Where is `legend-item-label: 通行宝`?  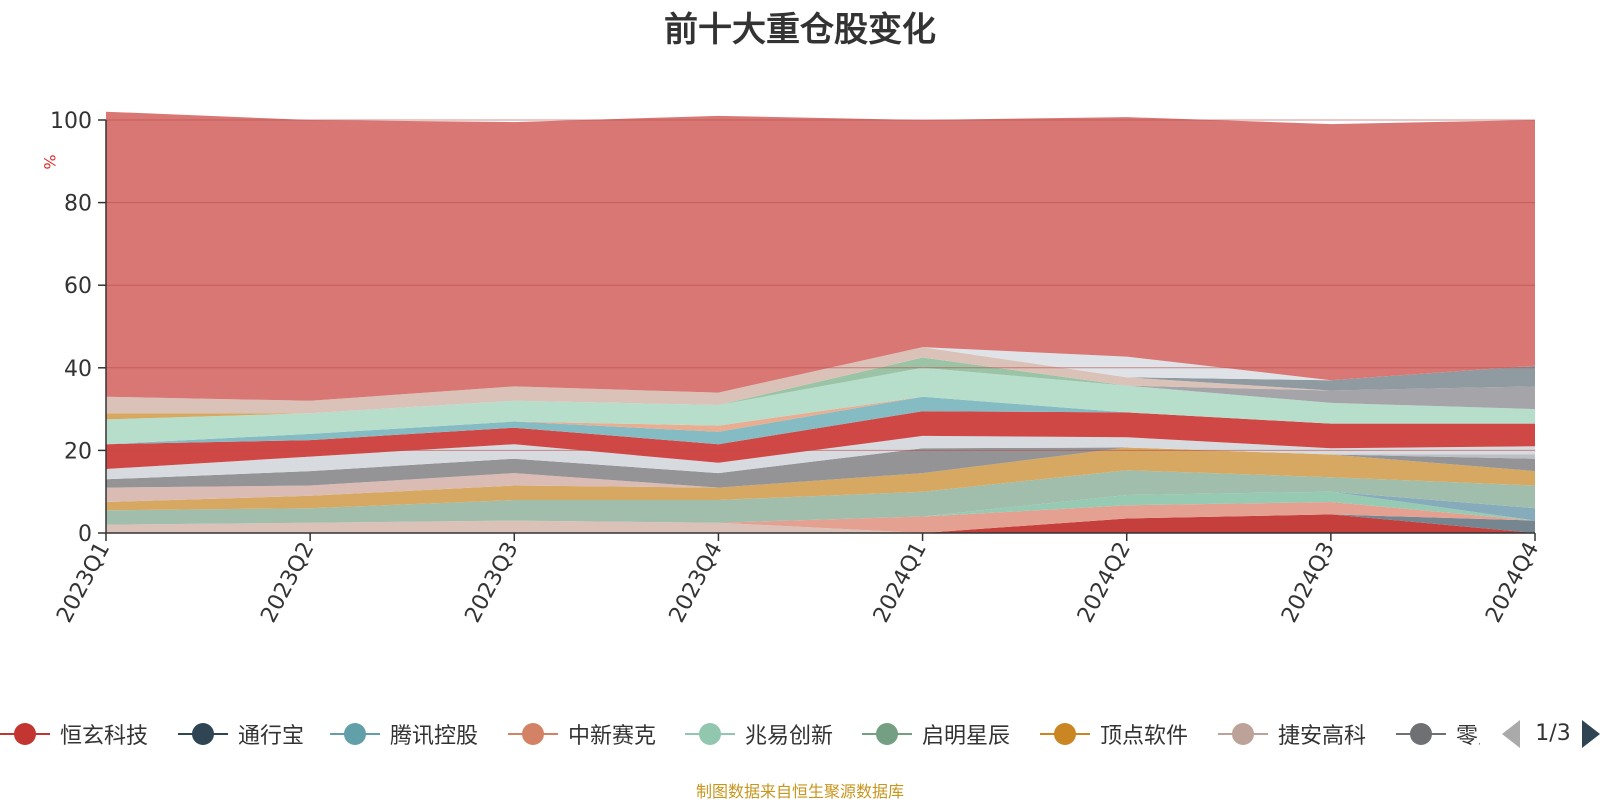 legend-item-label: 通行宝 is located at coordinates (271, 736).